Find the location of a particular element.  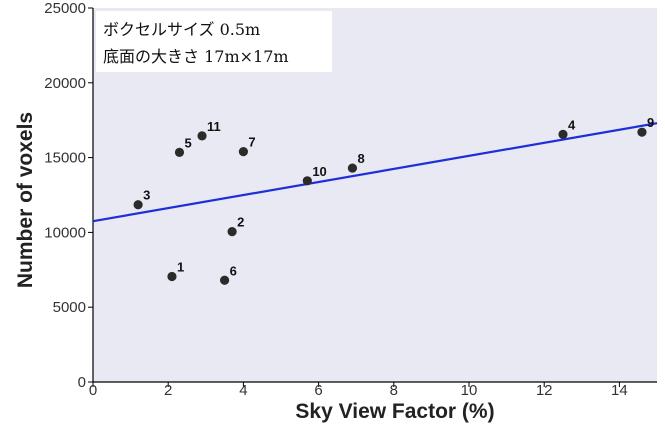

x-tick-label: 14 is located at coordinates (619, 390).